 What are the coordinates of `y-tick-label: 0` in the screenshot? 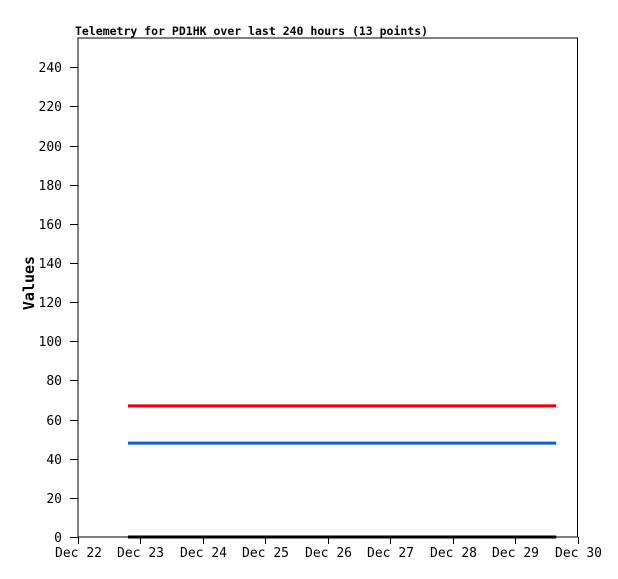 It's located at (58, 538).